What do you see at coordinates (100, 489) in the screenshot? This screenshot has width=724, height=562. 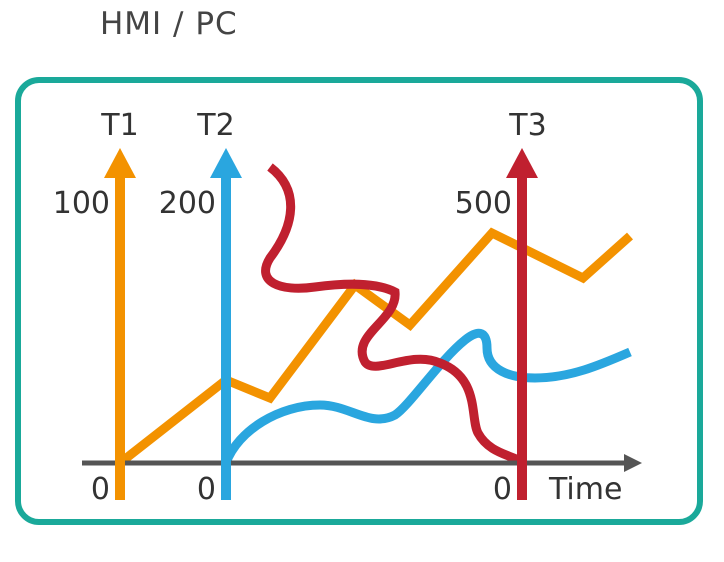 I see `t1-zero-label: 0` at bounding box center [100, 489].